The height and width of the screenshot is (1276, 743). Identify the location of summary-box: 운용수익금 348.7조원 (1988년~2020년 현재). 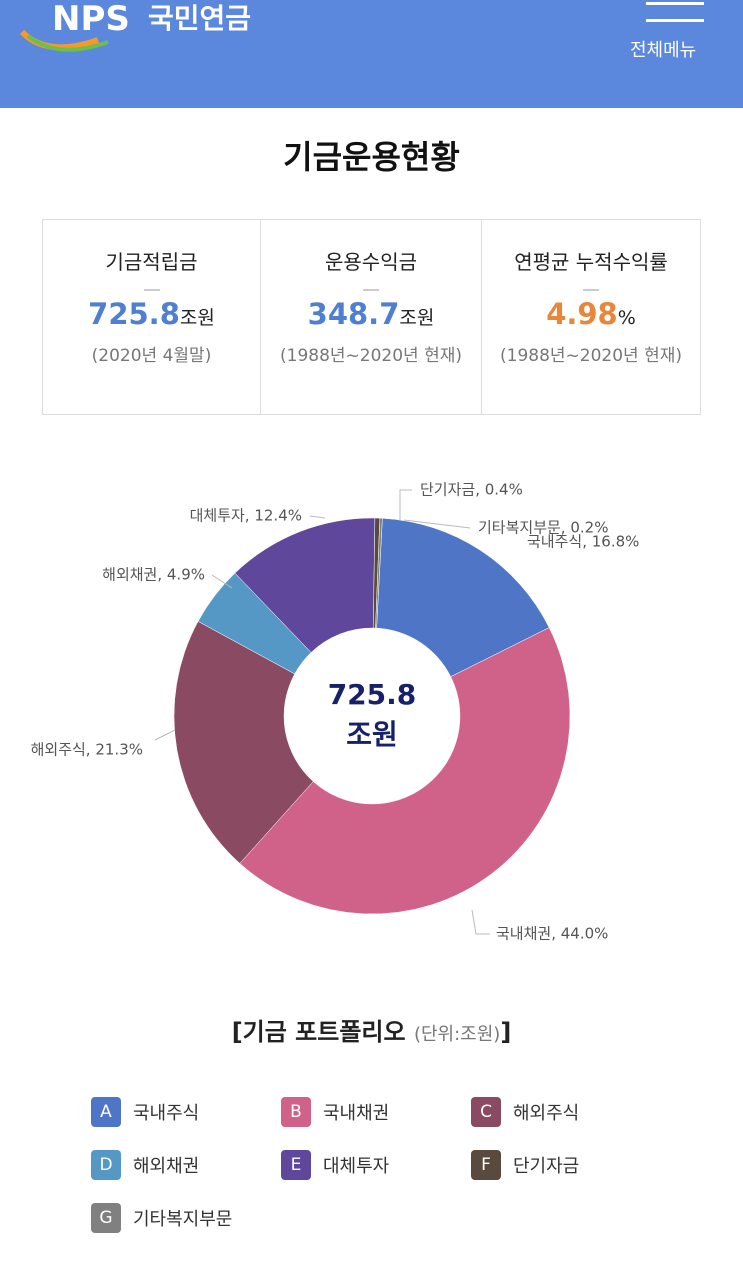
(371, 317).